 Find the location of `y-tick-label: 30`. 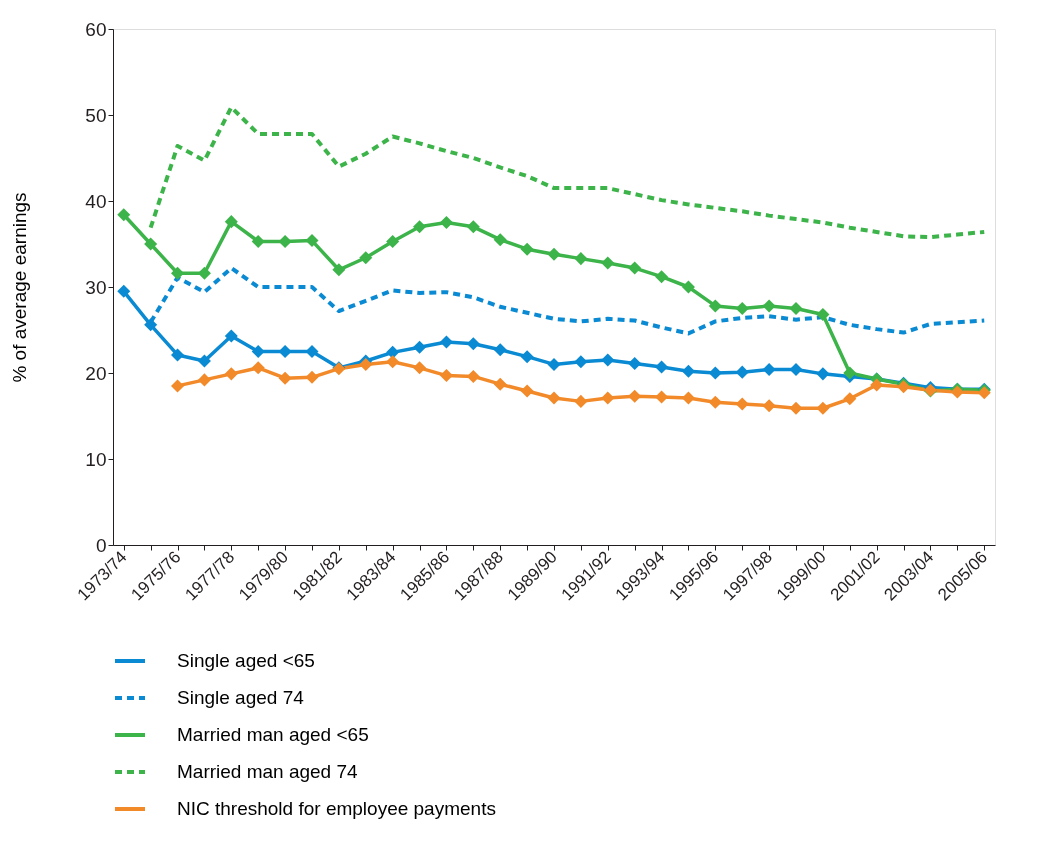

y-tick-label: 30 is located at coordinates (96, 287).